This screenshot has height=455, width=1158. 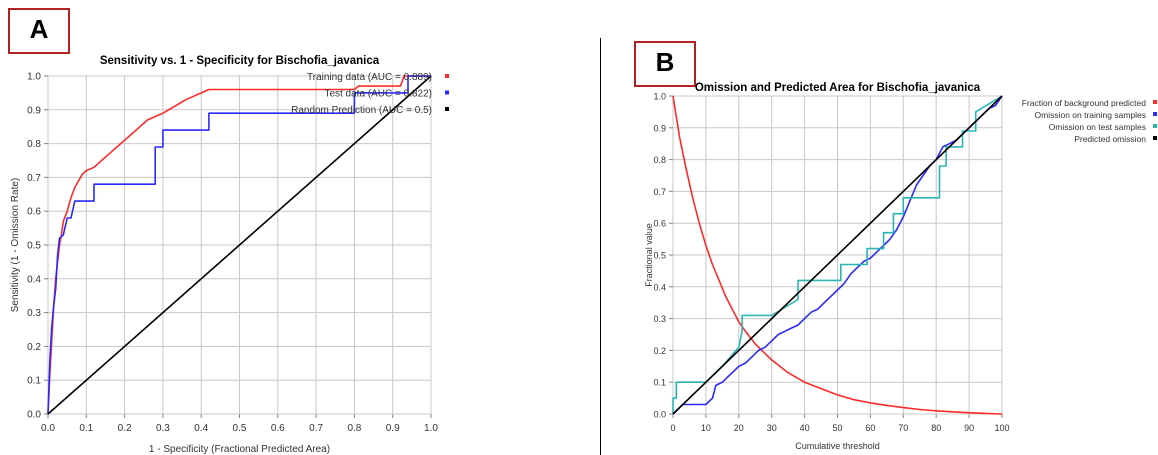 I want to click on x-tick-label: 0.4, so click(x=201, y=428).